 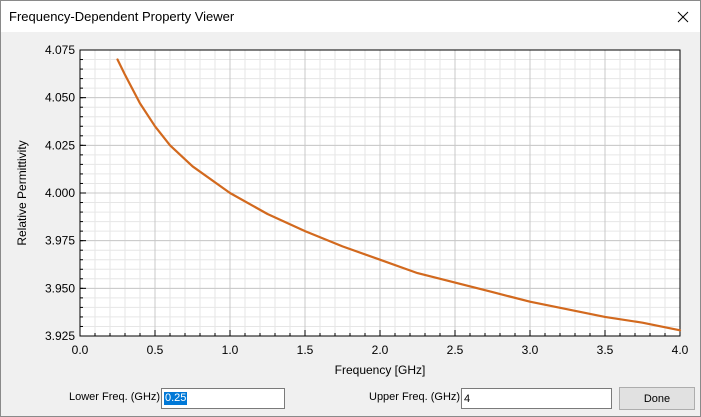 I want to click on y-tick-label: 4.050, so click(x=60, y=98).